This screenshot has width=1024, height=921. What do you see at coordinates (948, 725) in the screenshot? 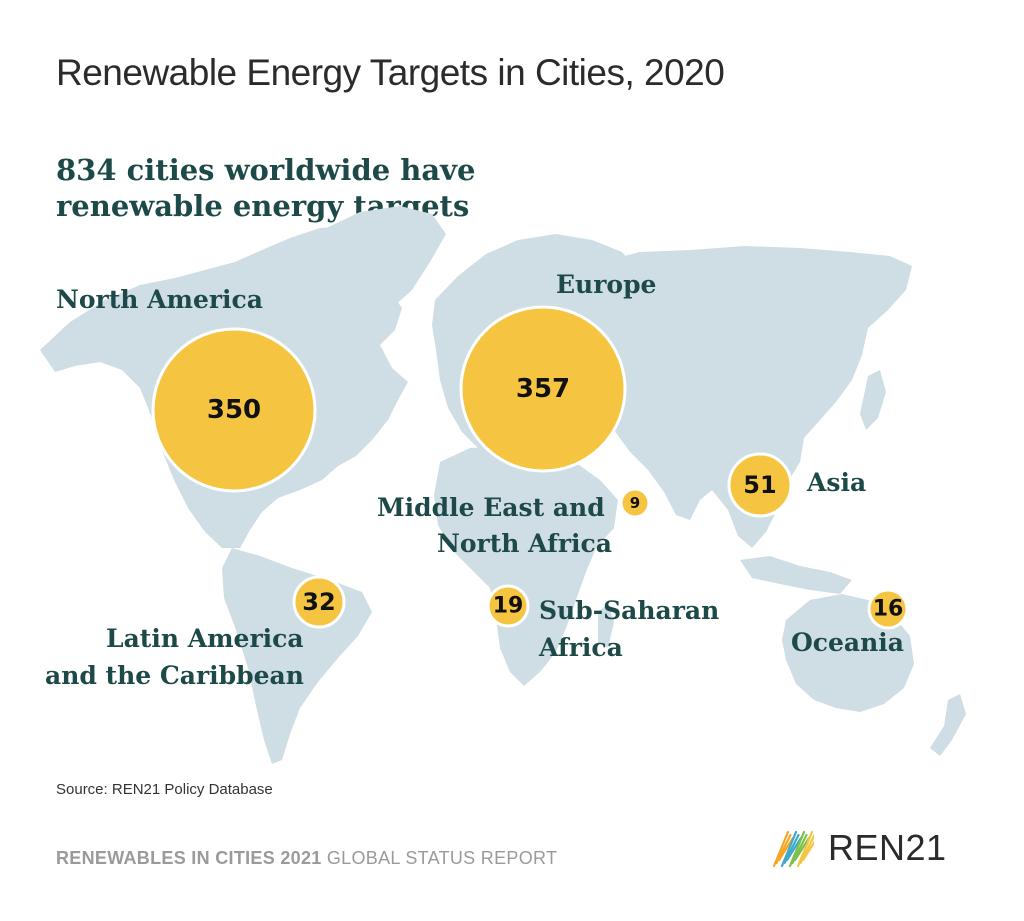
I see `landmass-new-zealand` at bounding box center [948, 725].